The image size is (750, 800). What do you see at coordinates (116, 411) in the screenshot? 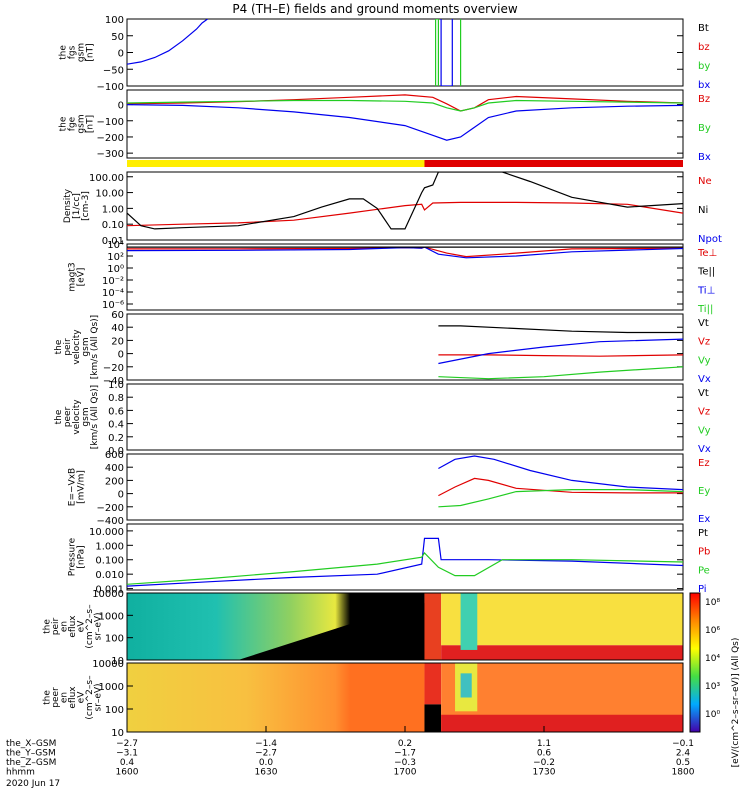
I see `y-tick-label: 0.6` at bounding box center [116, 411].